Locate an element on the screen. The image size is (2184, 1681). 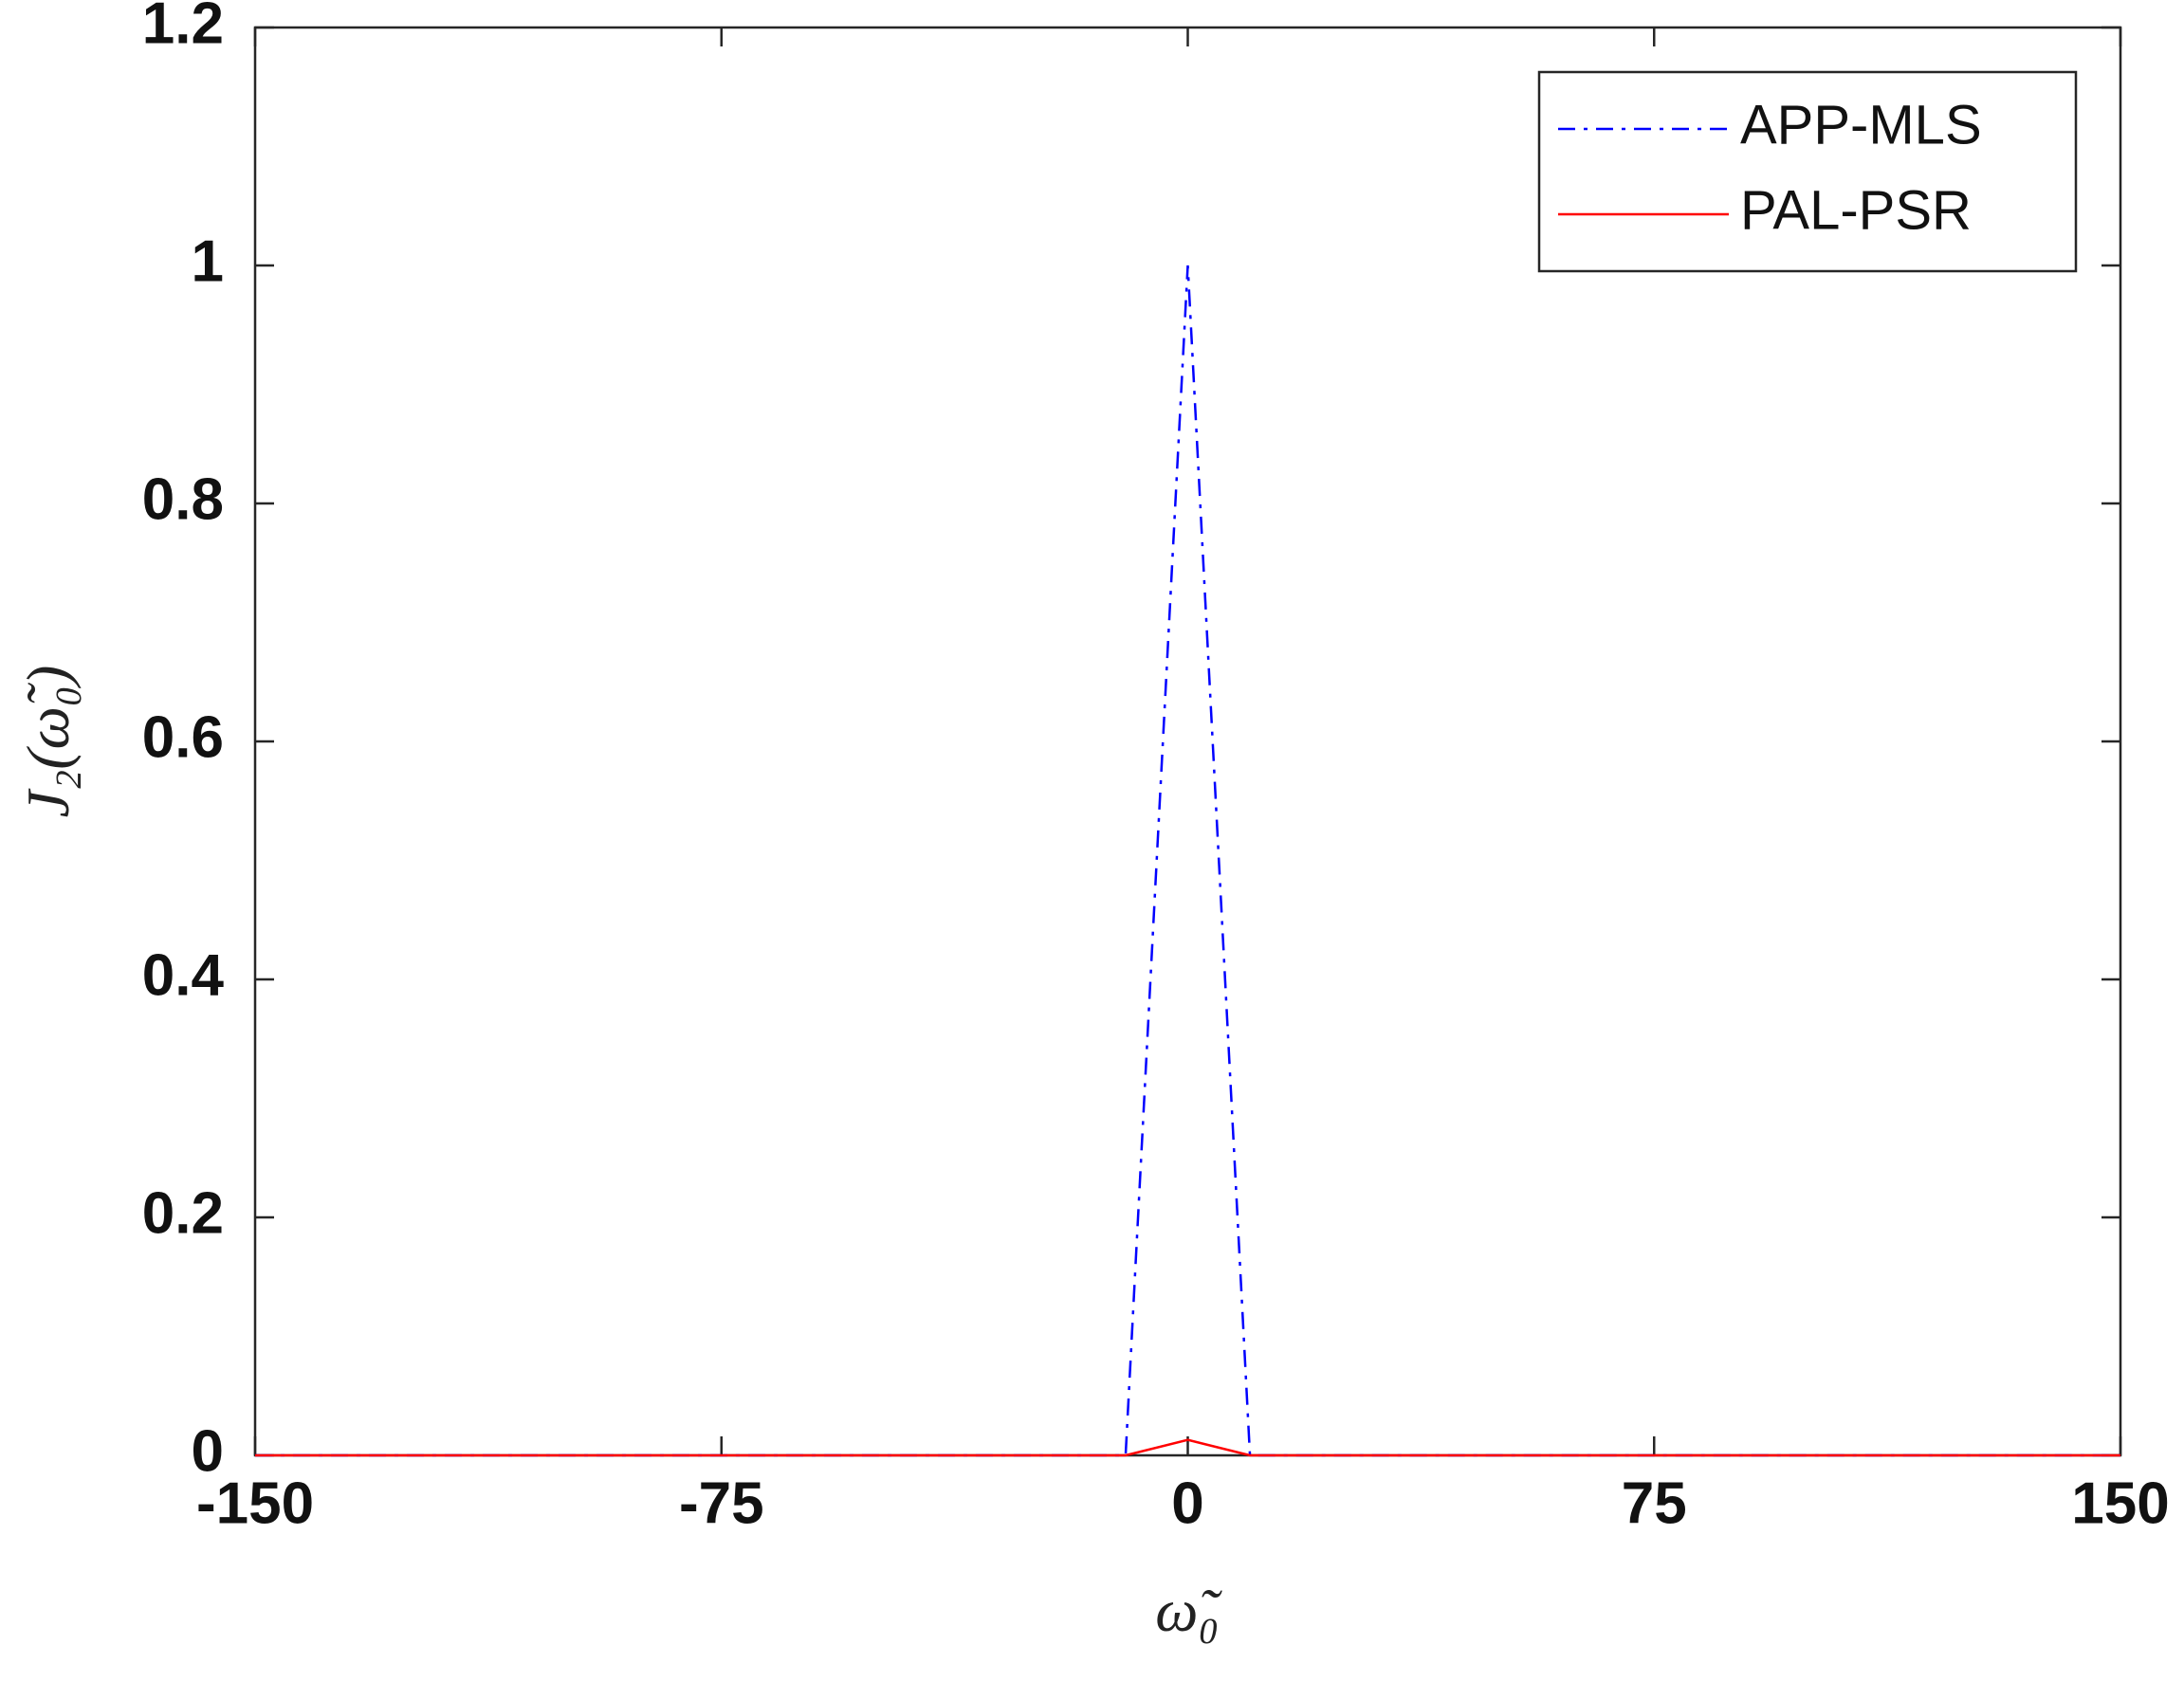
x-tick-label: -75 is located at coordinates (721, 1504).